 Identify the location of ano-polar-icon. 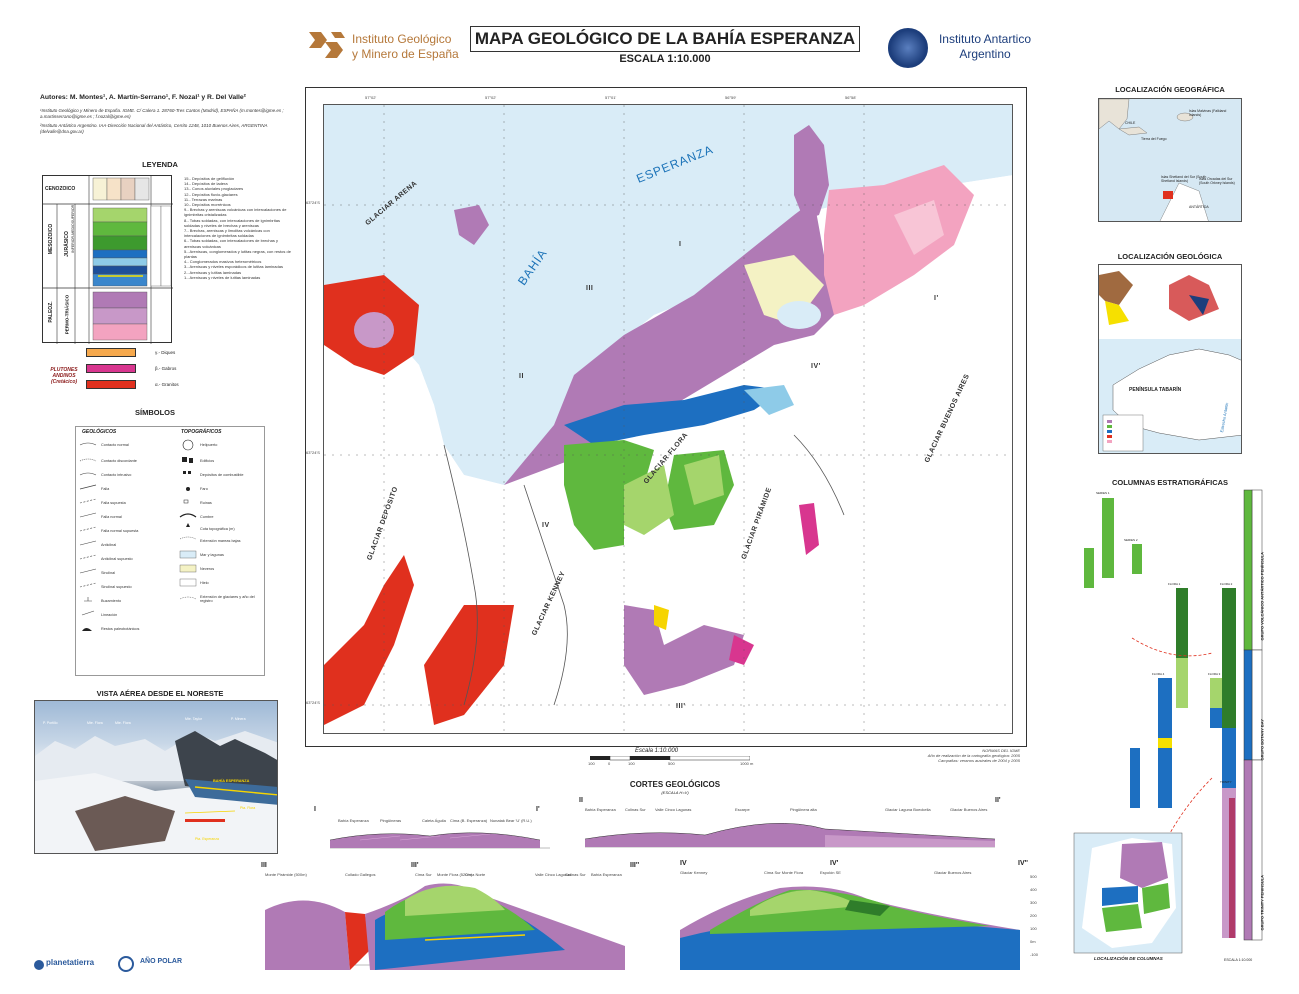
(126, 964).